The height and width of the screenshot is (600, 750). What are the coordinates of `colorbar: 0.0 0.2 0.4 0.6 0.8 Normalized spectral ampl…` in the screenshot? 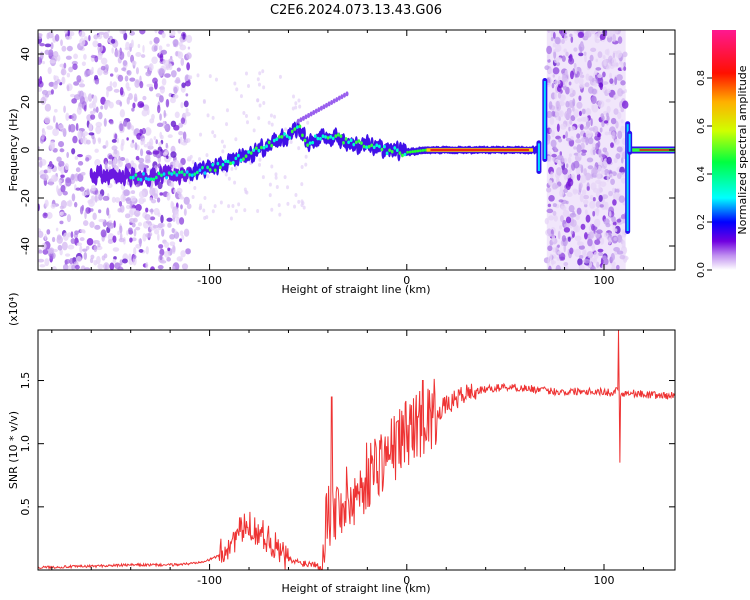 It's located at (722, 154).